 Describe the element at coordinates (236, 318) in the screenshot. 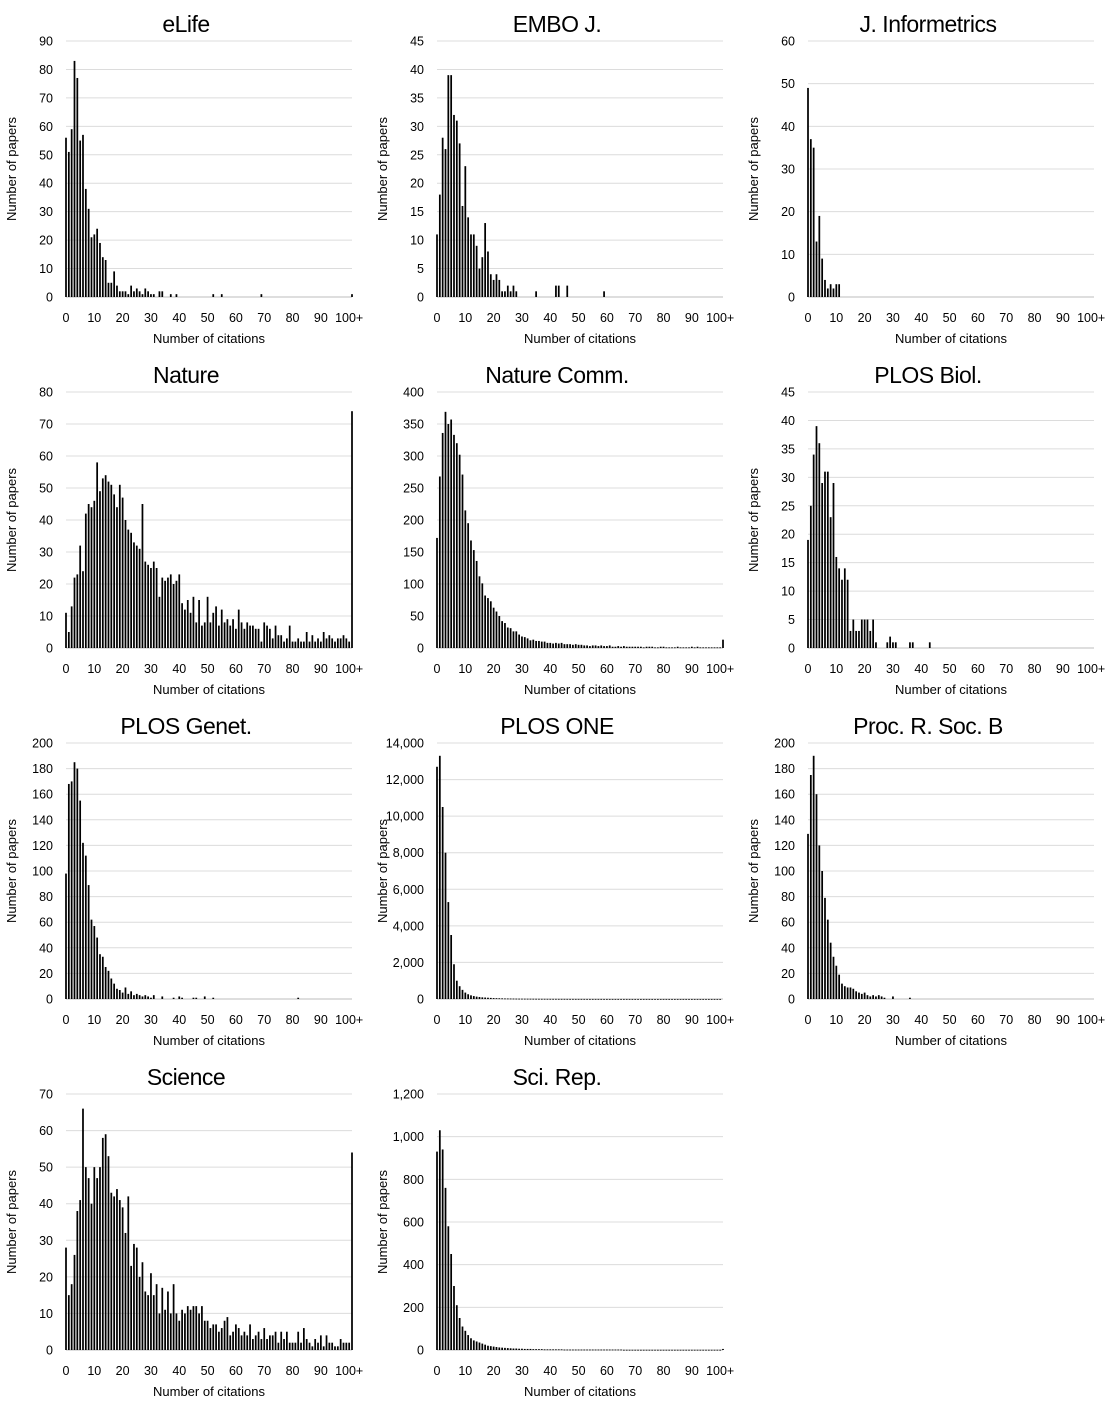

I see `x-tick-label: 60` at that location.